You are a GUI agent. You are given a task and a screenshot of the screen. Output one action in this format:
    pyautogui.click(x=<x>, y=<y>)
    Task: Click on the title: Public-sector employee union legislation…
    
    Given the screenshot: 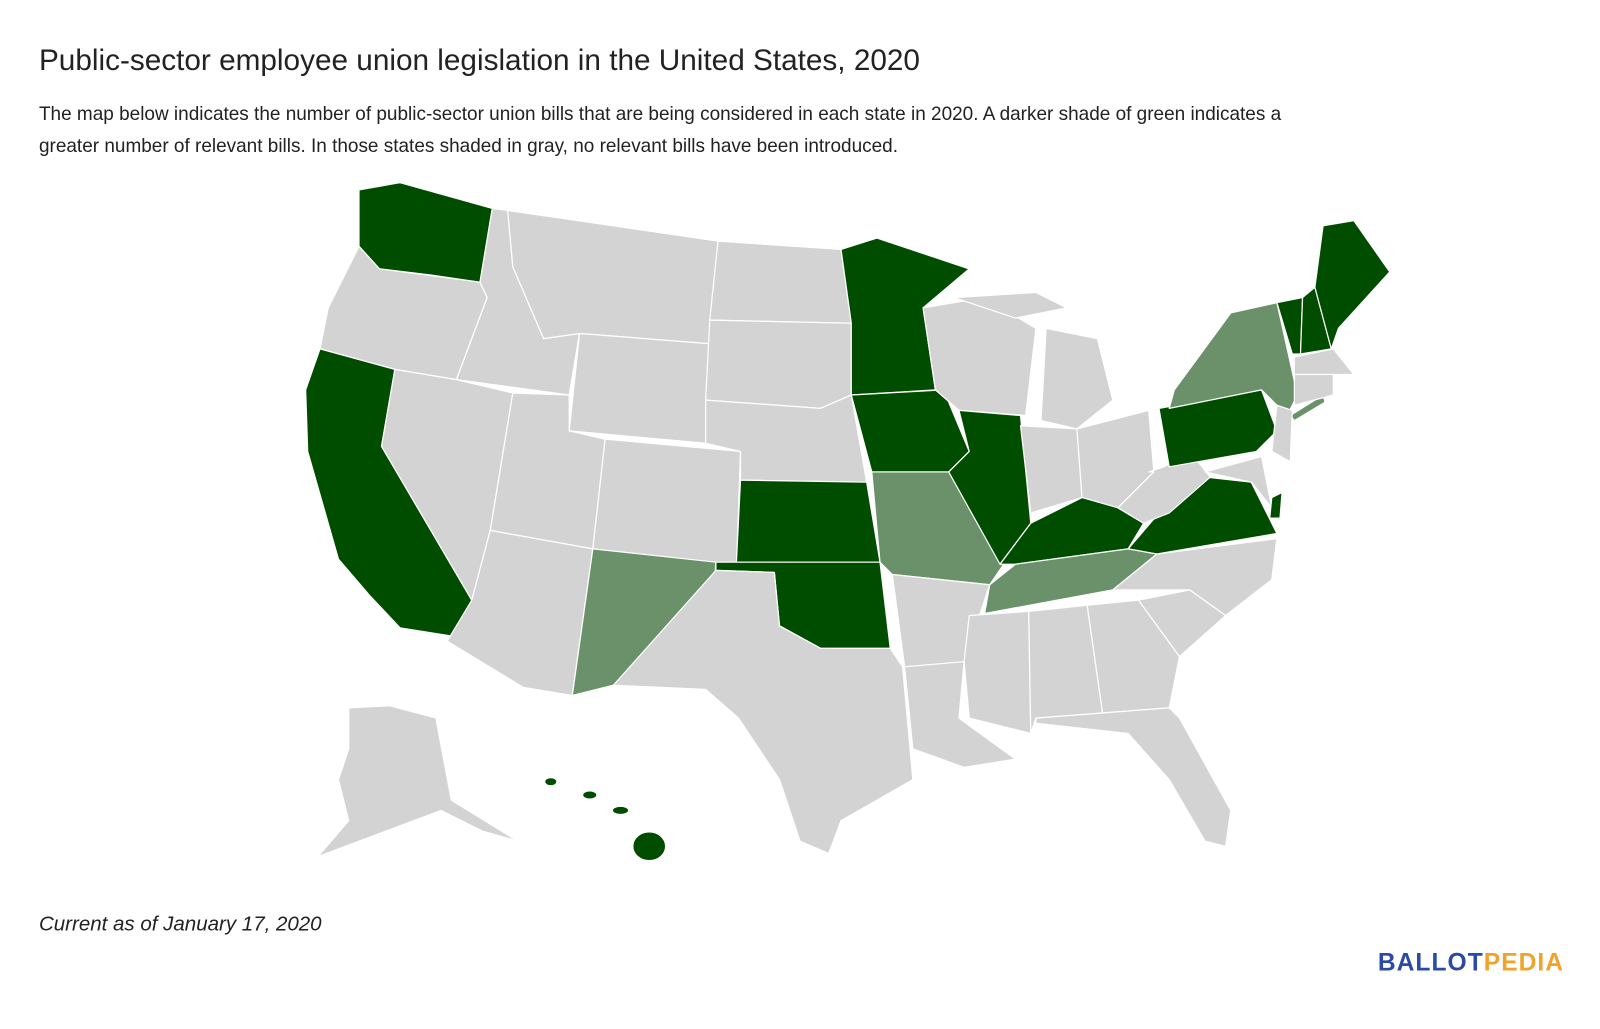 What is the action you would take?
    pyautogui.click(x=479, y=60)
    